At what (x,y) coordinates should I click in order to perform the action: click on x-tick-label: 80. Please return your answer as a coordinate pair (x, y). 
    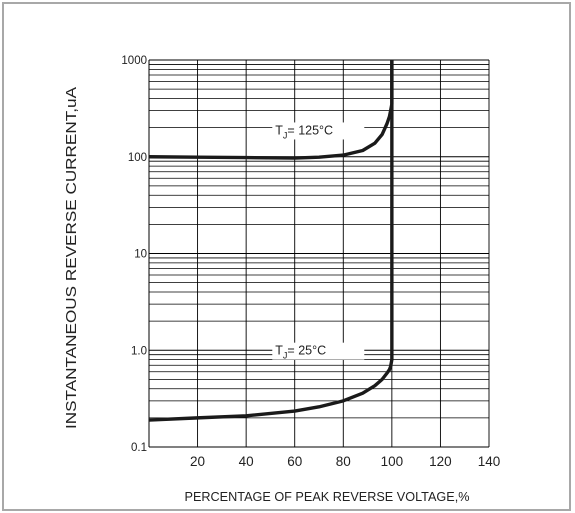
    Looking at the image, I should click on (343, 461).